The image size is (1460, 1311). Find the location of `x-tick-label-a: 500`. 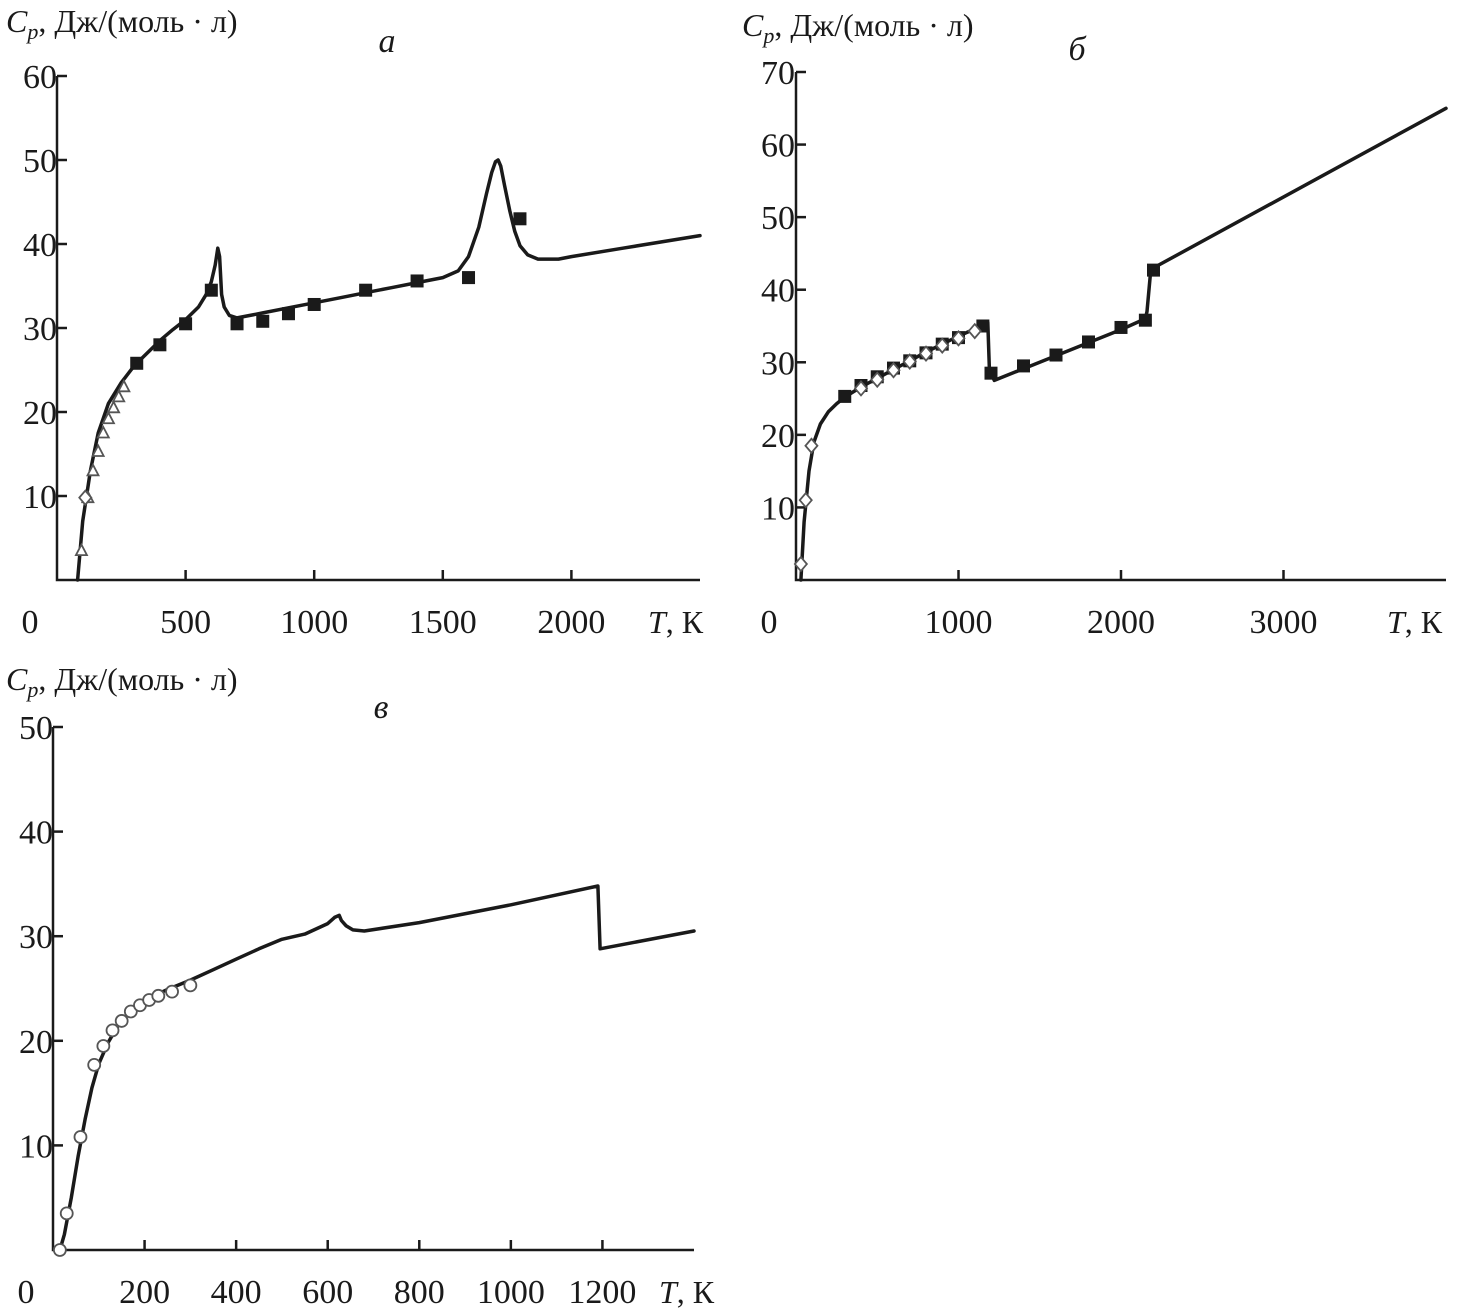

x-tick-label-a: 500 is located at coordinates (185, 622).